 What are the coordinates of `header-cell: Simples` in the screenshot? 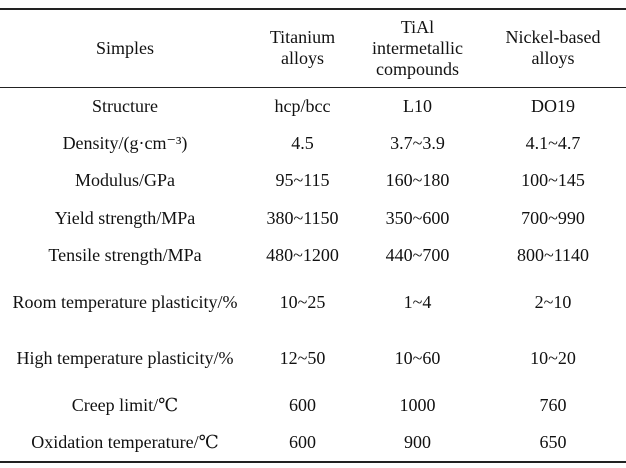 It's located at (124, 47).